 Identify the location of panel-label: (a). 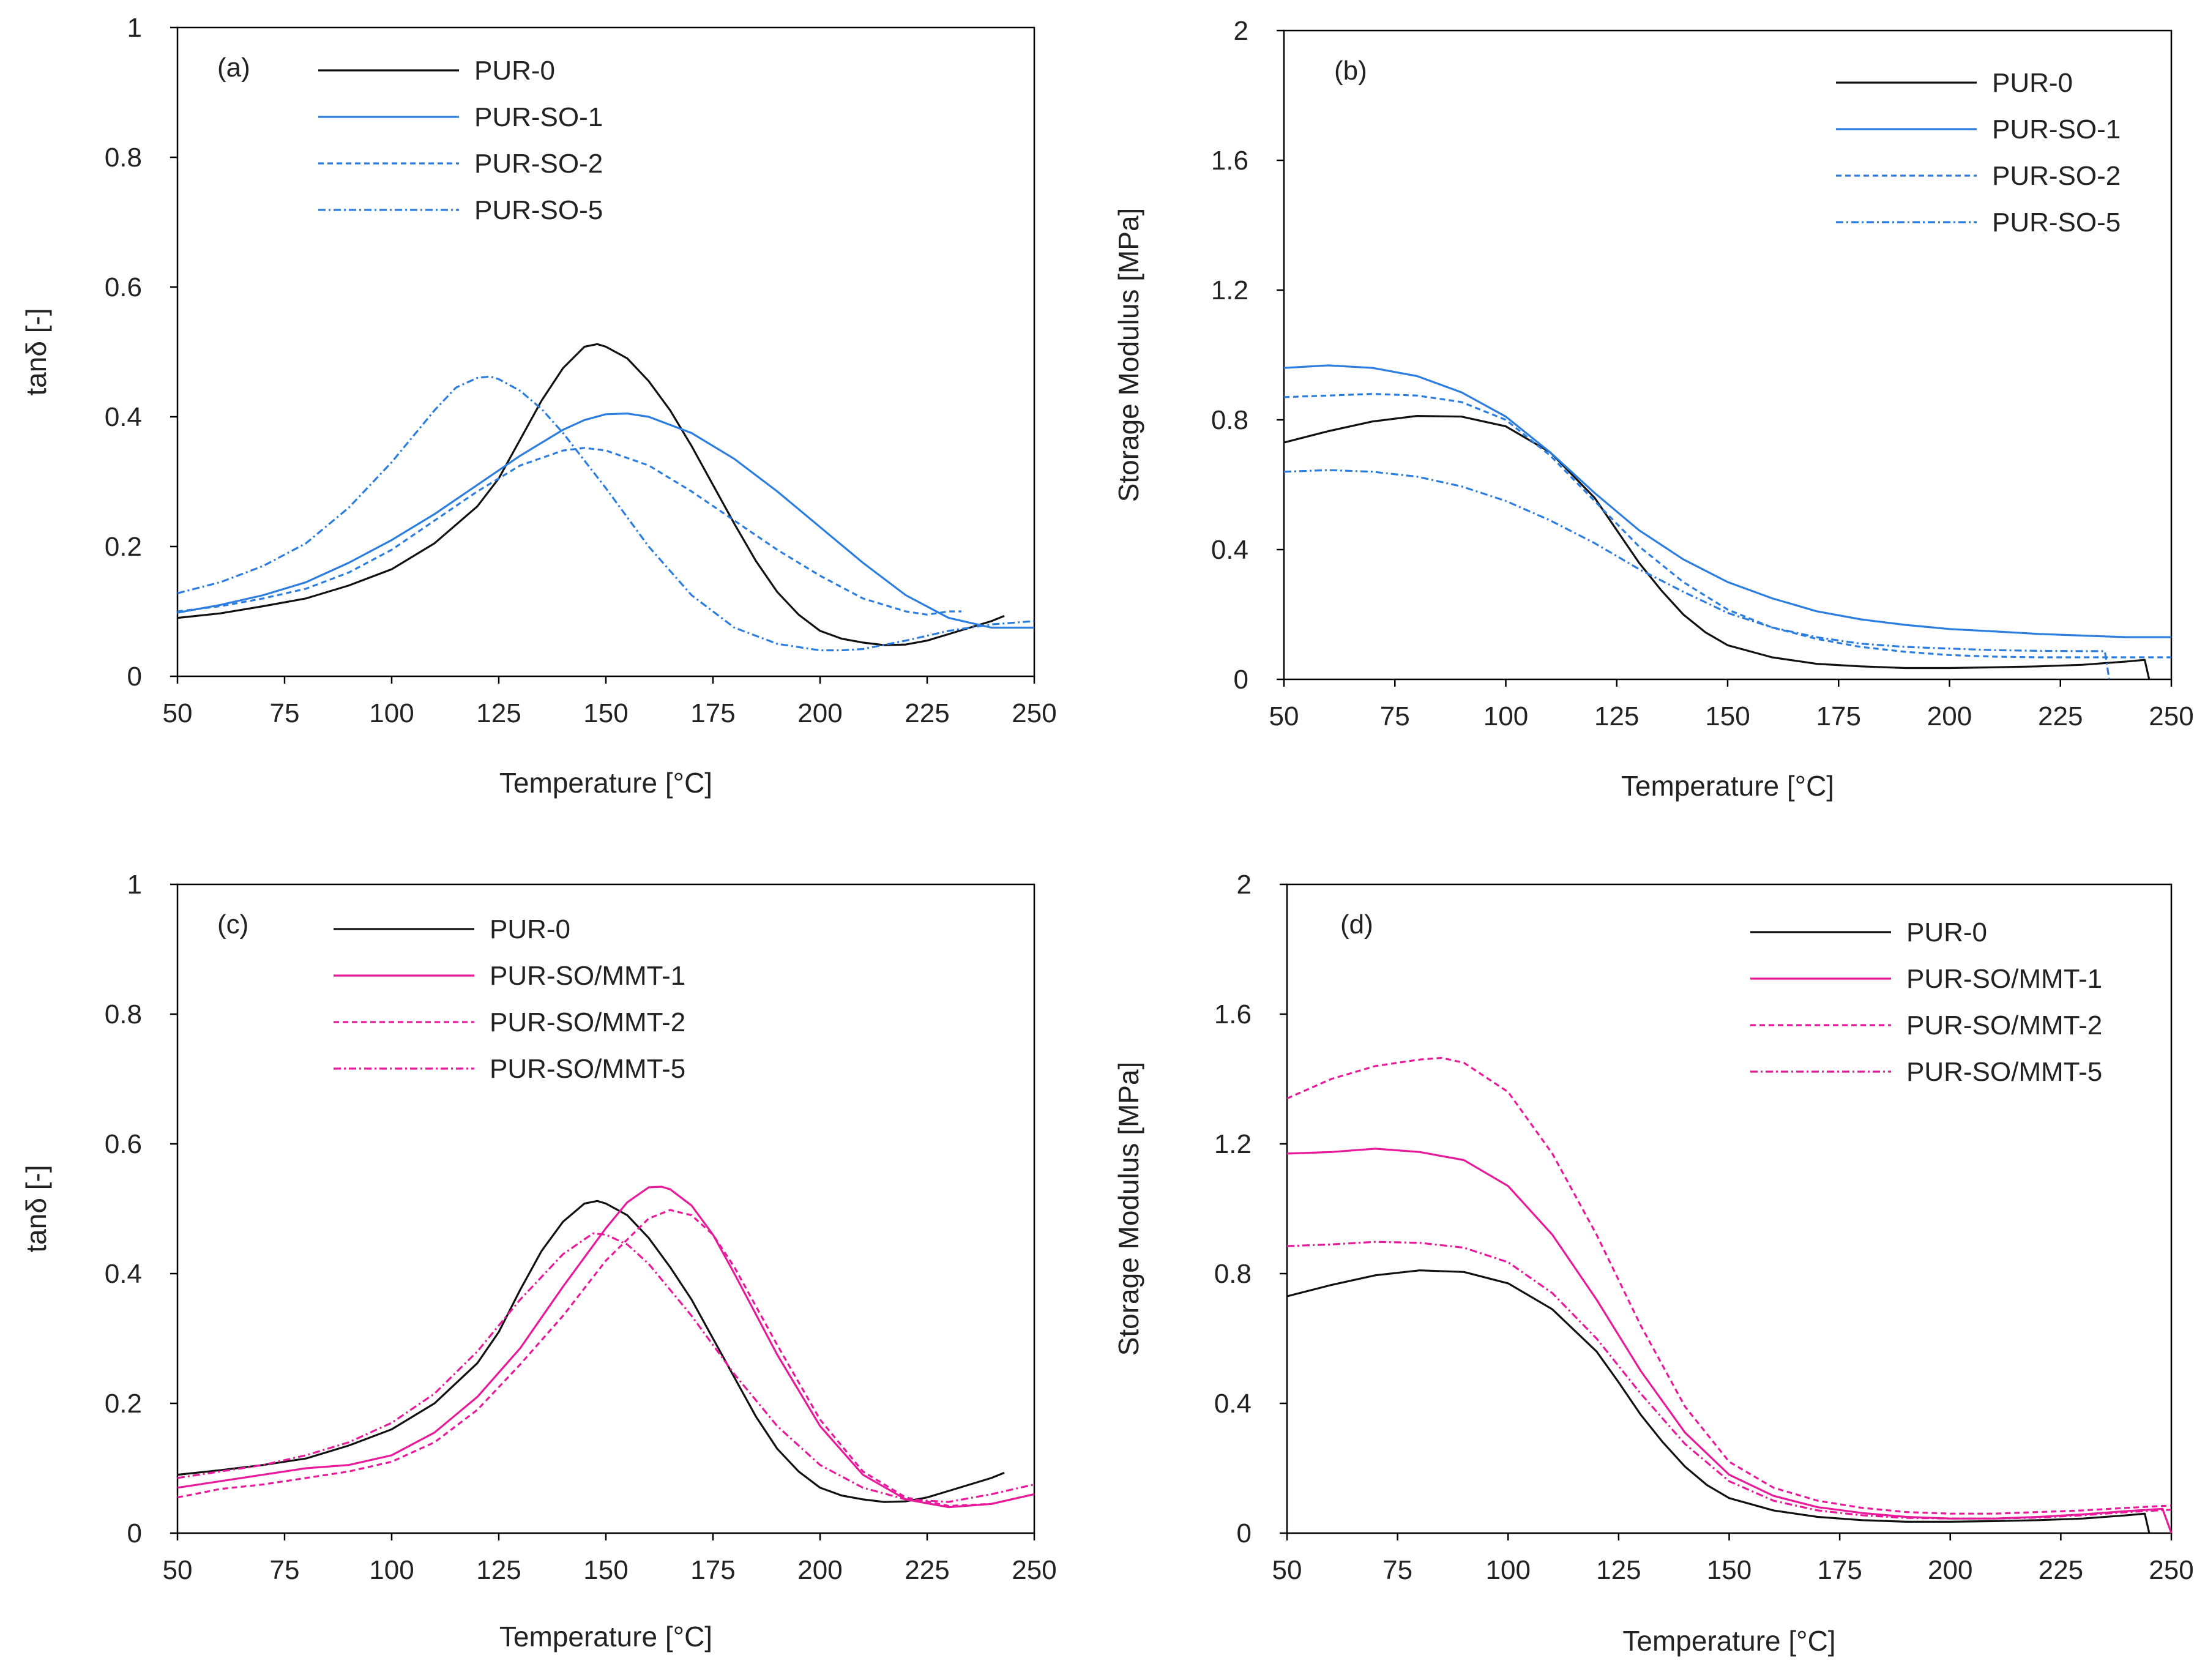
(233, 68).